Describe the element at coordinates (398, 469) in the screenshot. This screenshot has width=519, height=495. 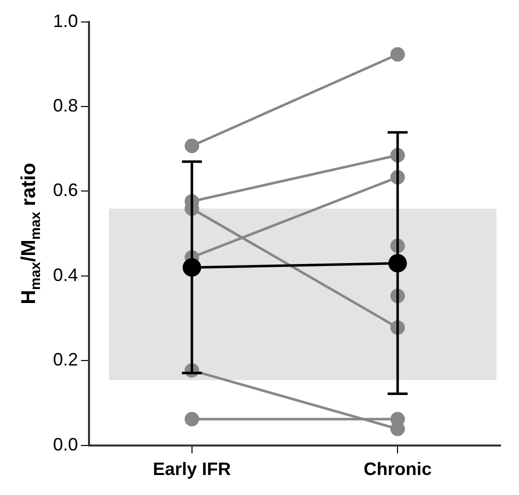
I see `x-tick-label: Chronic` at that location.